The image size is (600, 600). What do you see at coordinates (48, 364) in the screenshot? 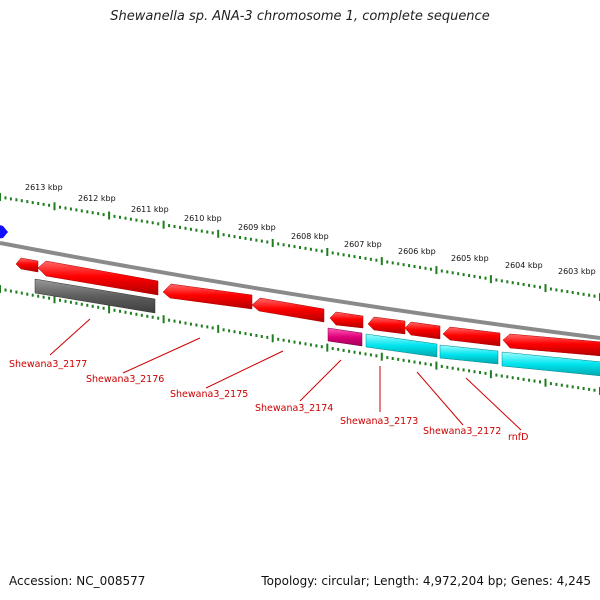
I see `gene-label: Shewana3_2177` at bounding box center [48, 364].